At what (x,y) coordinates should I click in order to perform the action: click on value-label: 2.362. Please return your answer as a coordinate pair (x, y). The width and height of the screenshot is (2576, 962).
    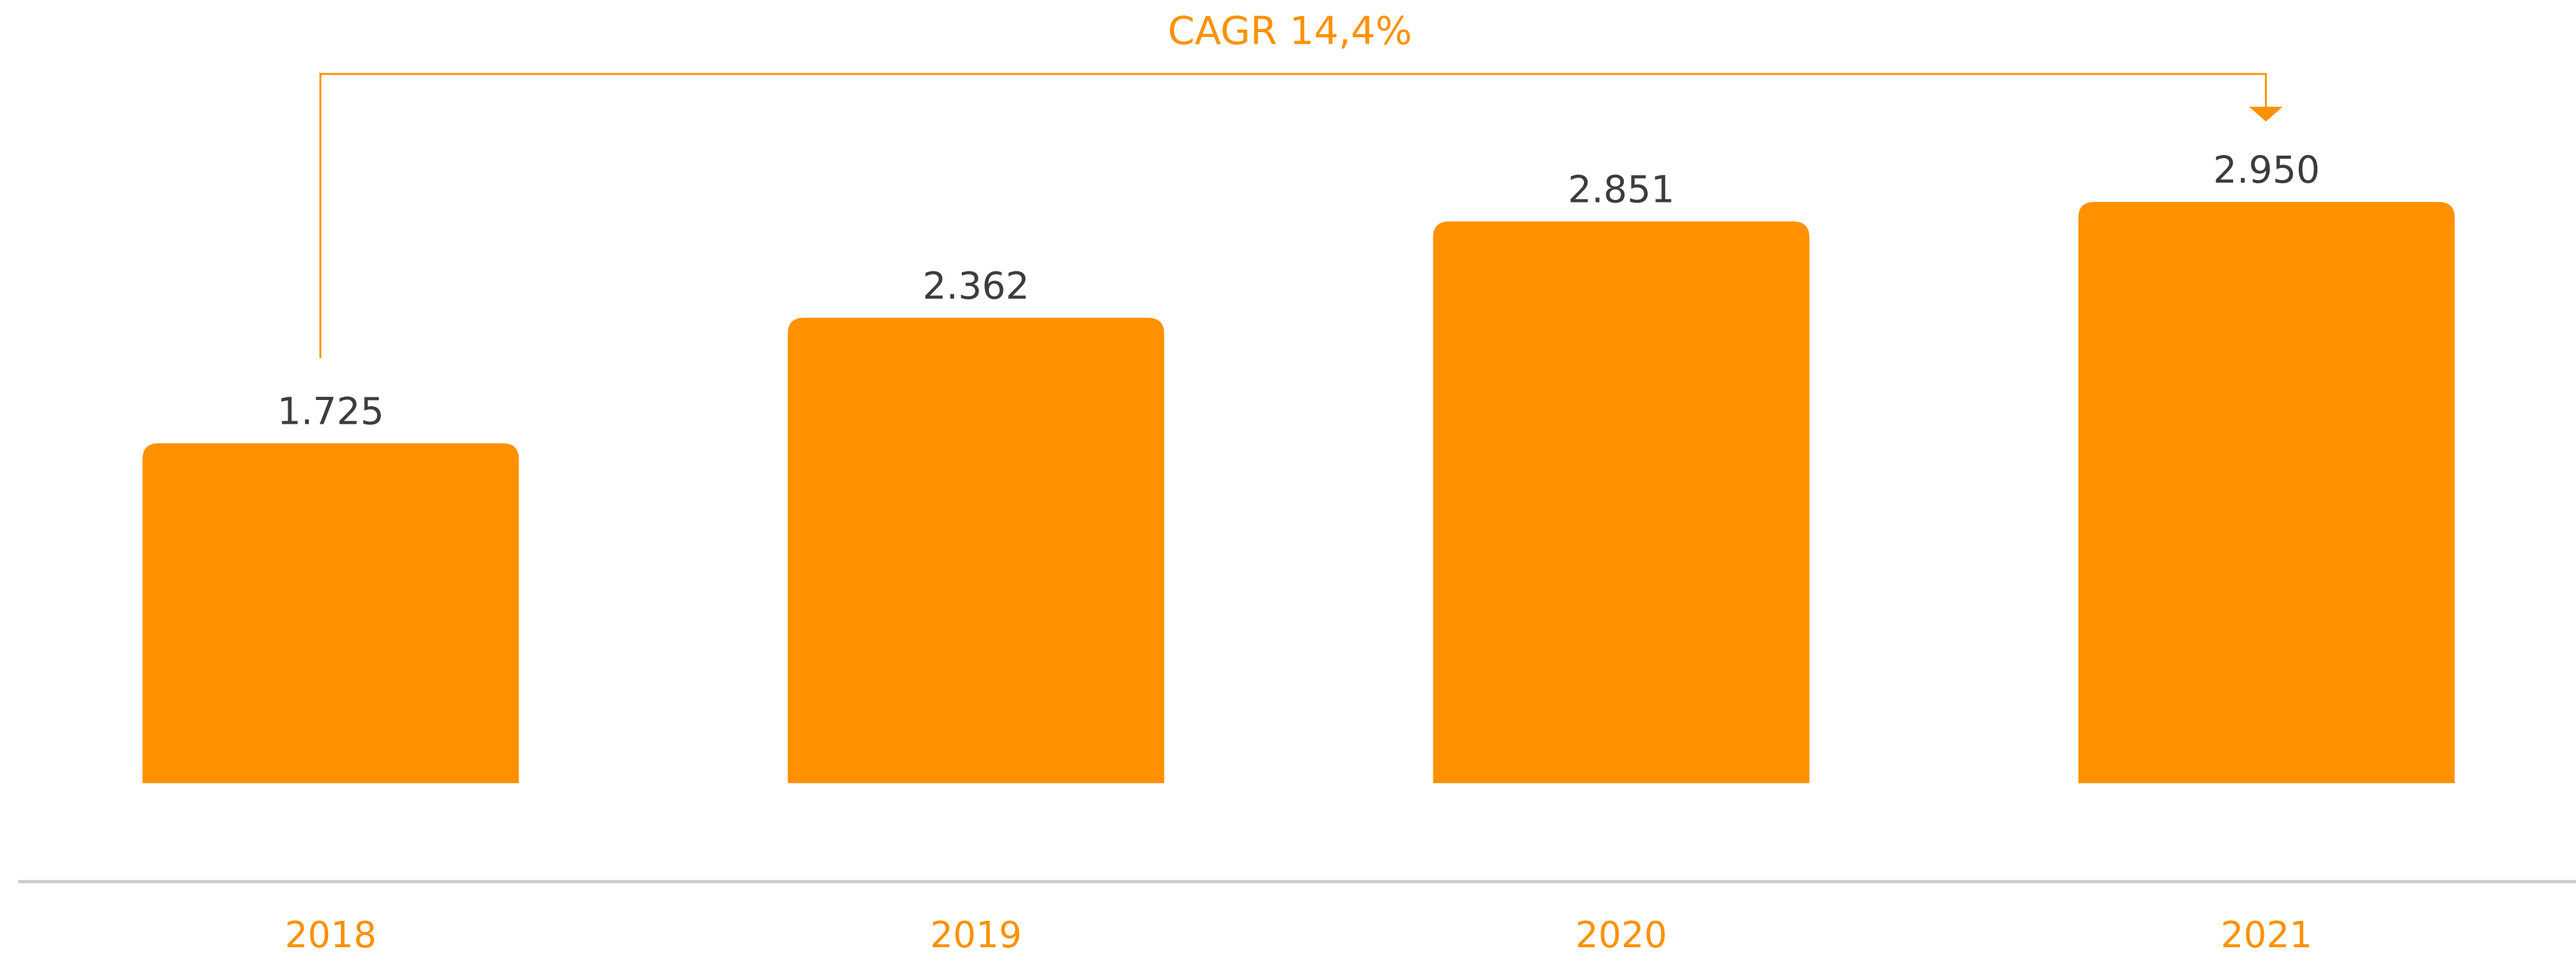
    Looking at the image, I should click on (976, 285).